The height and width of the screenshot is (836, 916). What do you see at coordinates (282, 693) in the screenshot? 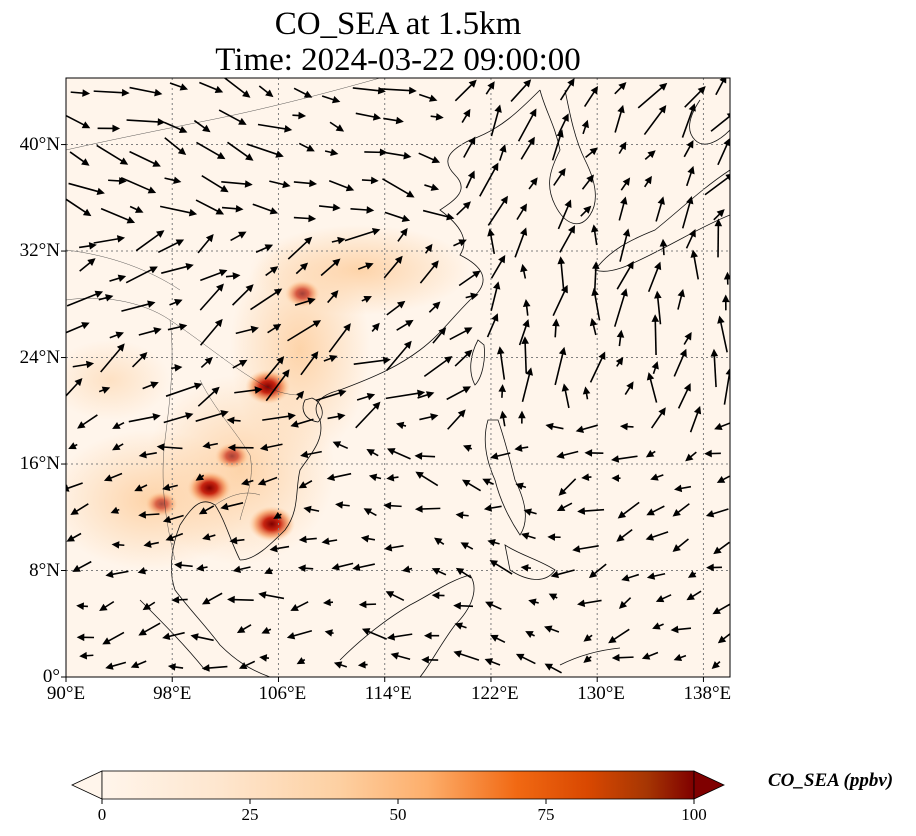
I see `lon-tick-label: 106°E` at bounding box center [282, 693].